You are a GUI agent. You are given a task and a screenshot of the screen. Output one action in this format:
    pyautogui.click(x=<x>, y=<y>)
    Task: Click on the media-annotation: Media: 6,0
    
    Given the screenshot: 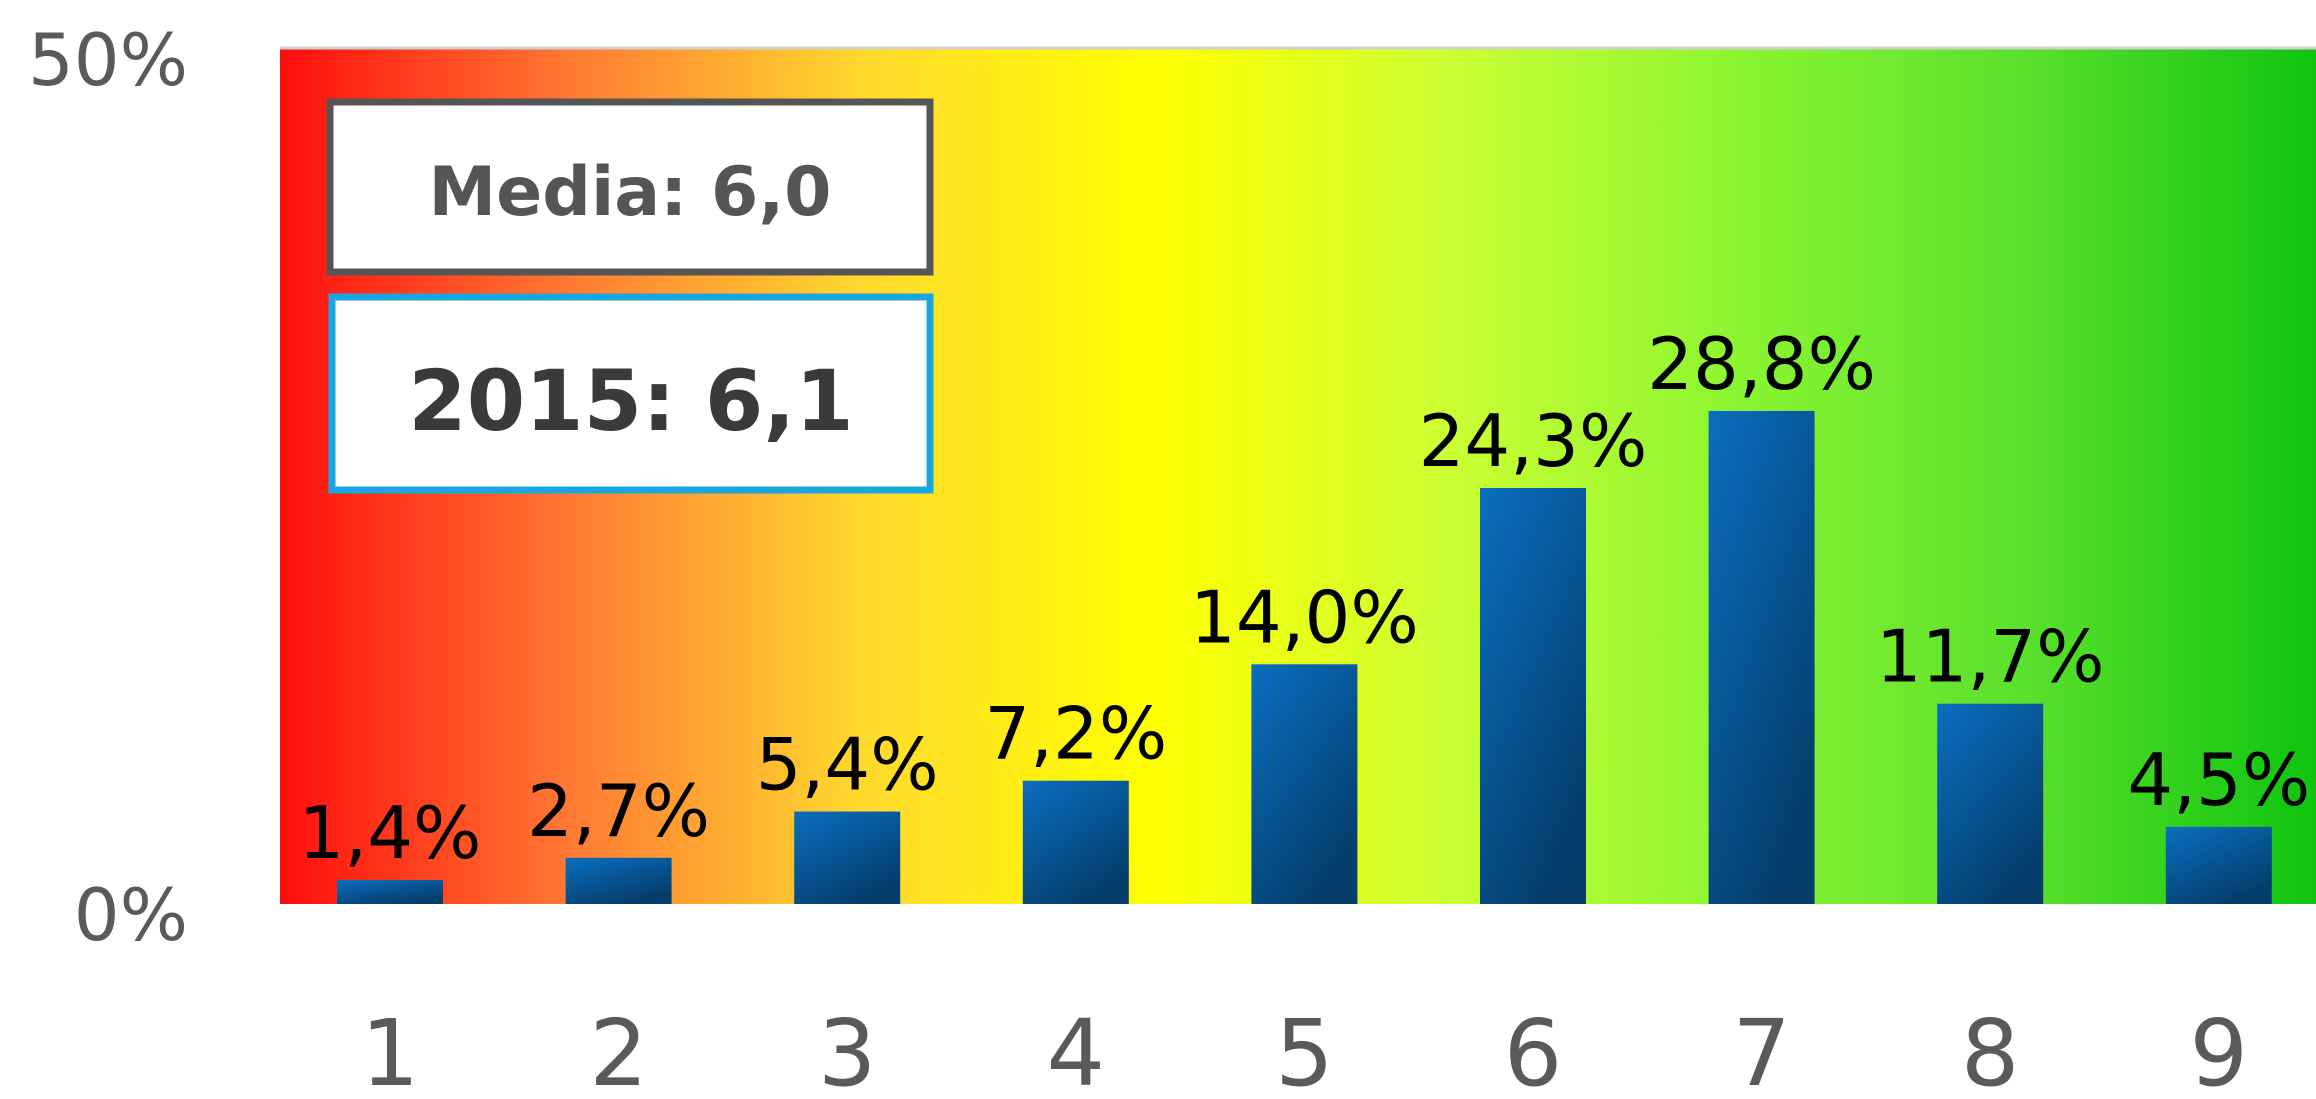 What is the action you would take?
    pyautogui.click(x=630, y=187)
    